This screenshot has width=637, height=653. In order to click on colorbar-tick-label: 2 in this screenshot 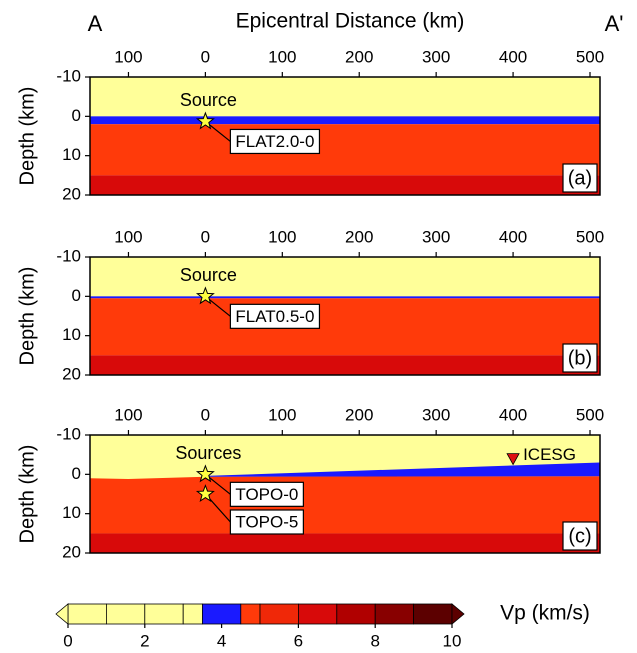, I will do `click(144, 640)`.